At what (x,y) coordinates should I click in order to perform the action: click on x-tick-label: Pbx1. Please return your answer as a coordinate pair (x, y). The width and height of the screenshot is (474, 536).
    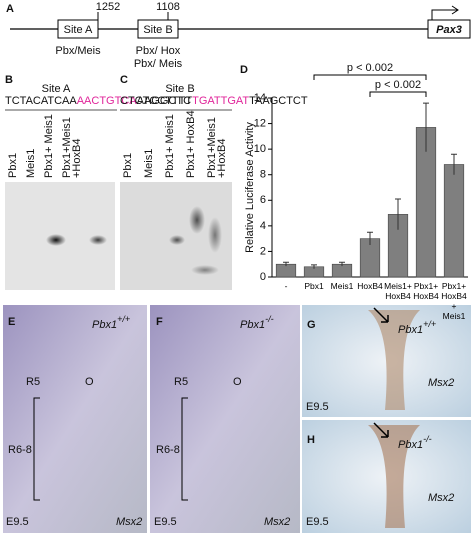
    Looking at the image, I should click on (314, 286).